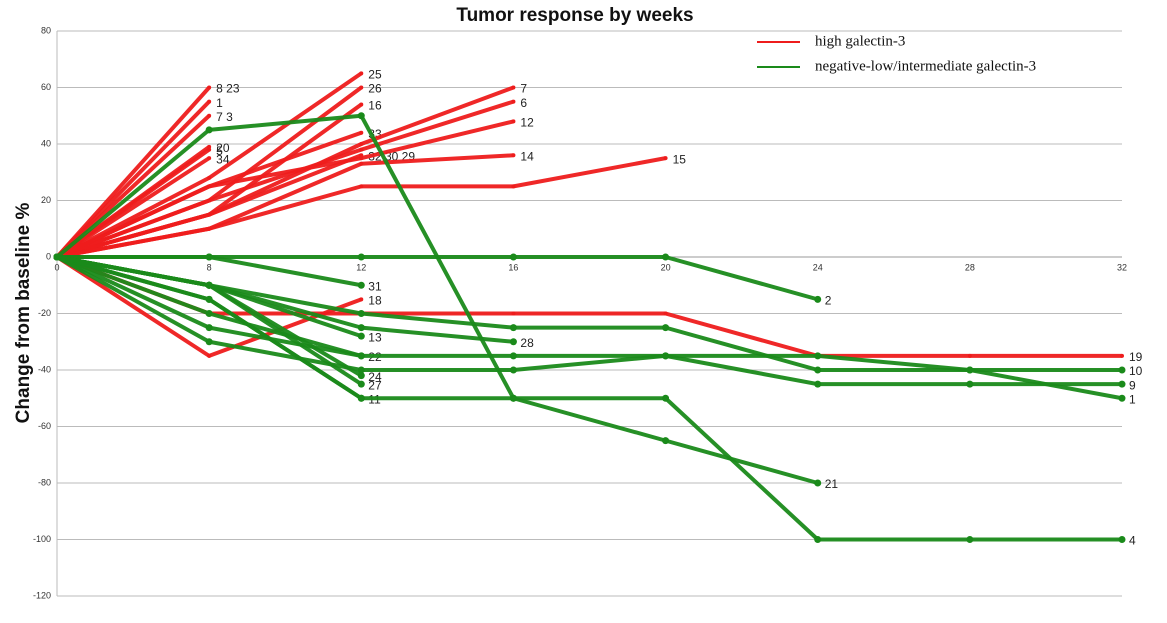  What do you see at coordinates (361, 267) in the screenshot?
I see `x-tick-label: 12` at bounding box center [361, 267].